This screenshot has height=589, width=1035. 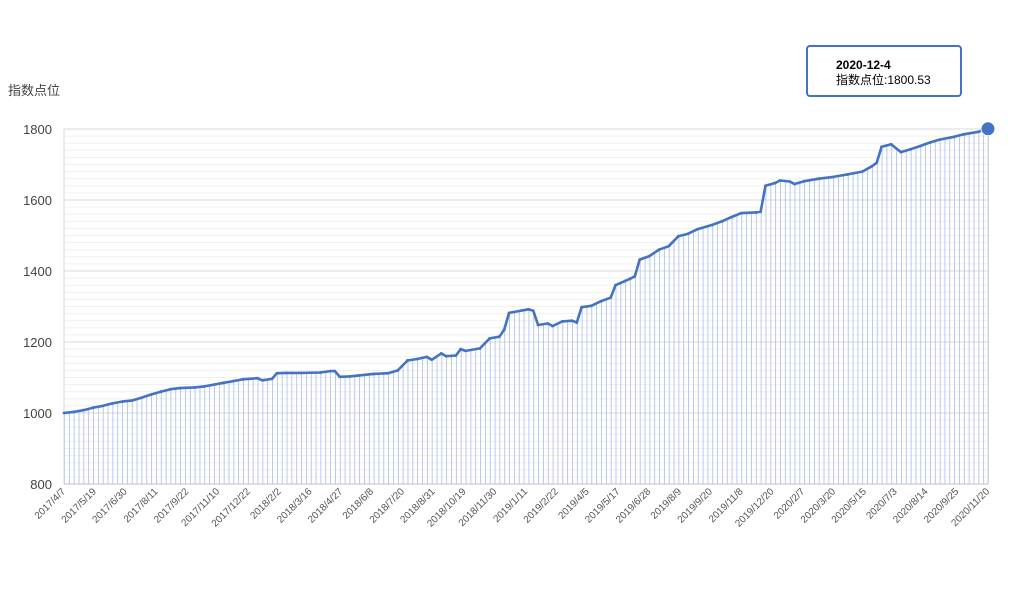 I want to click on y-tick-label: 1200, so click(x=37, y=342).